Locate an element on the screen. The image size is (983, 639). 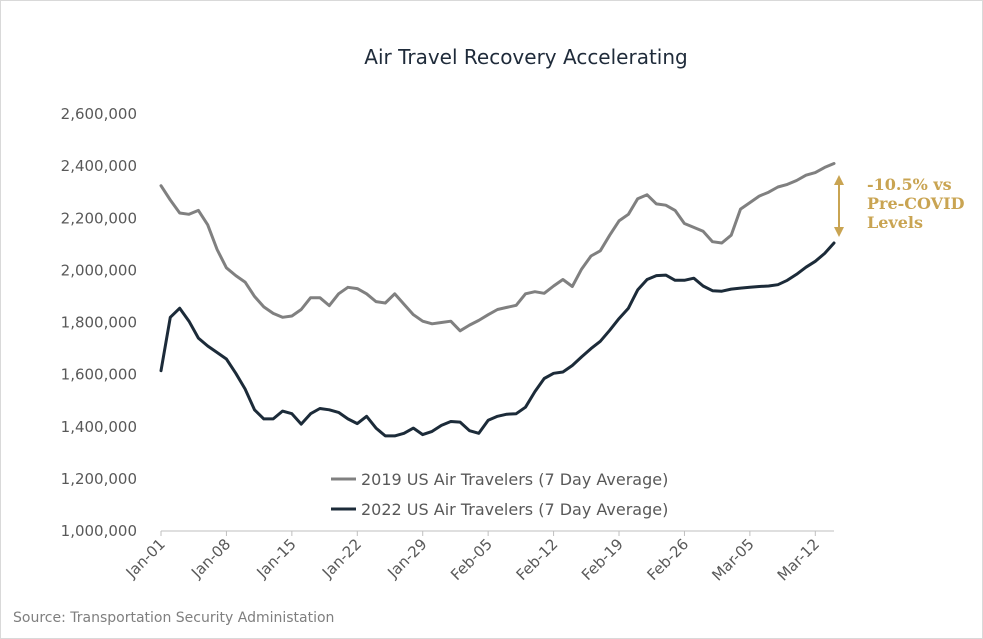
x-tick-label: Mar-05 is located at coordinates (732, 559).